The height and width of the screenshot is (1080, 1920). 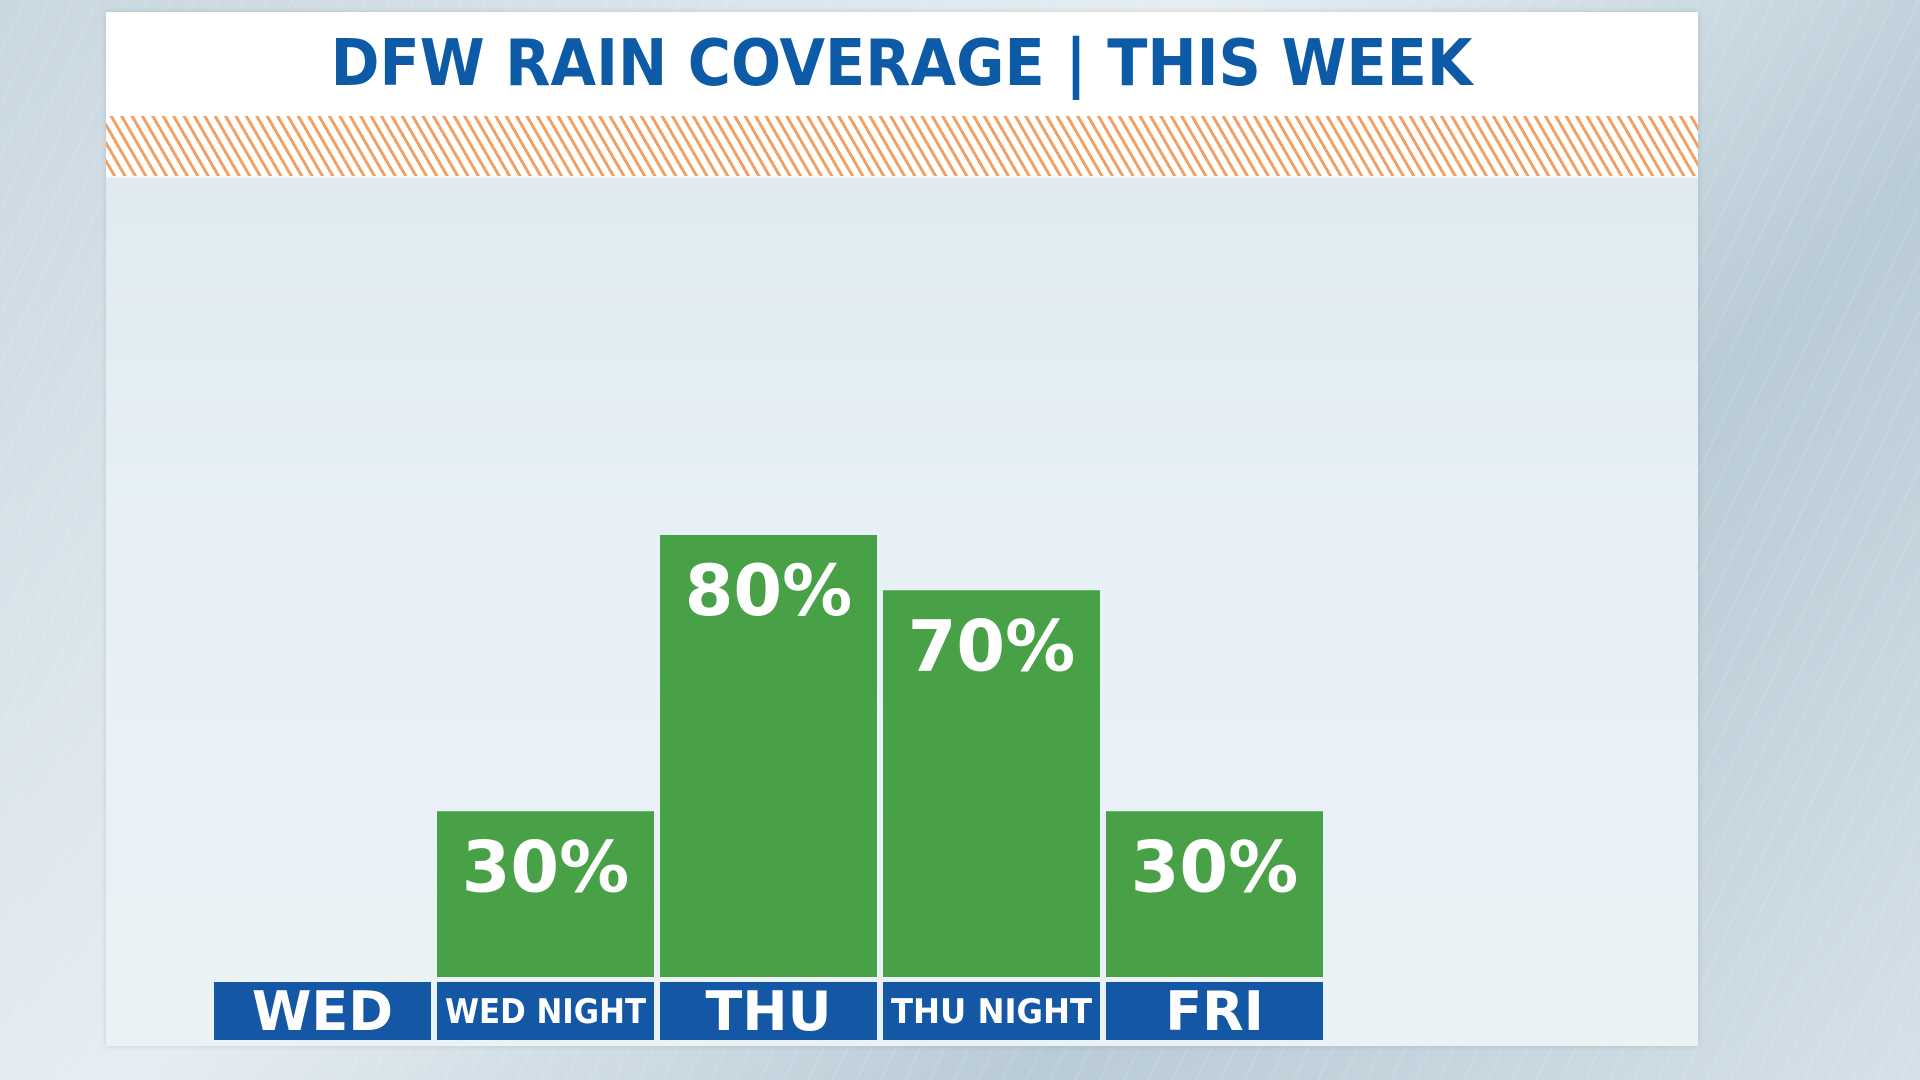 I want to click on category-label-wed-night: WED NIGHT, so click(x=546, y=1012).